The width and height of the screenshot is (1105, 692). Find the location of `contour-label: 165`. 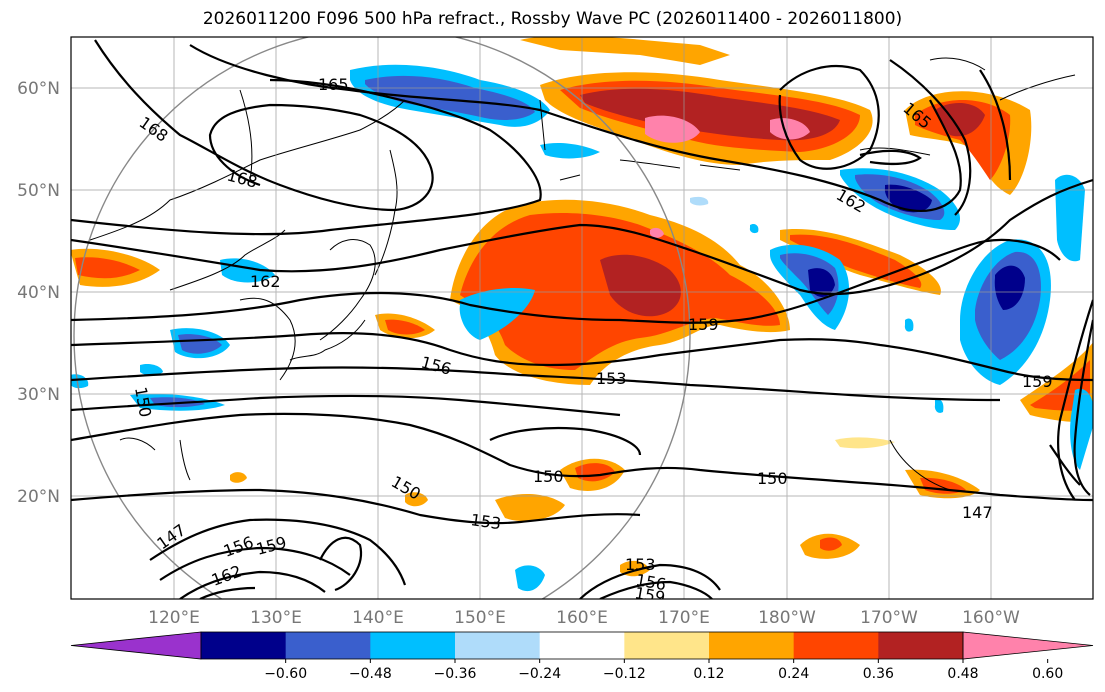

contour-label: 165 is located at coordinates (333, 84).